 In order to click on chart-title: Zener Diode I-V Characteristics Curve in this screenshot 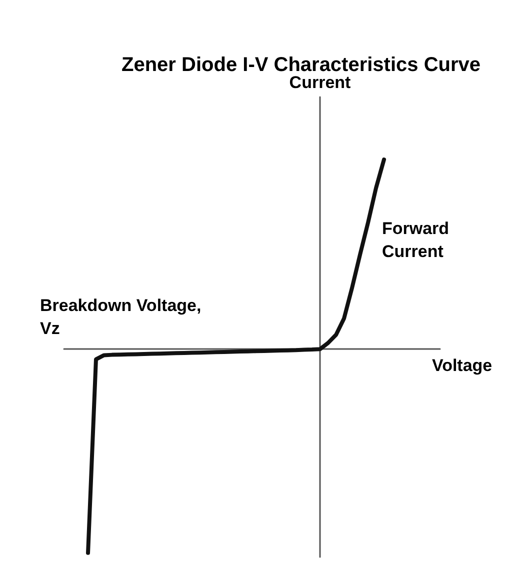, I will do `click(301, 65)`.